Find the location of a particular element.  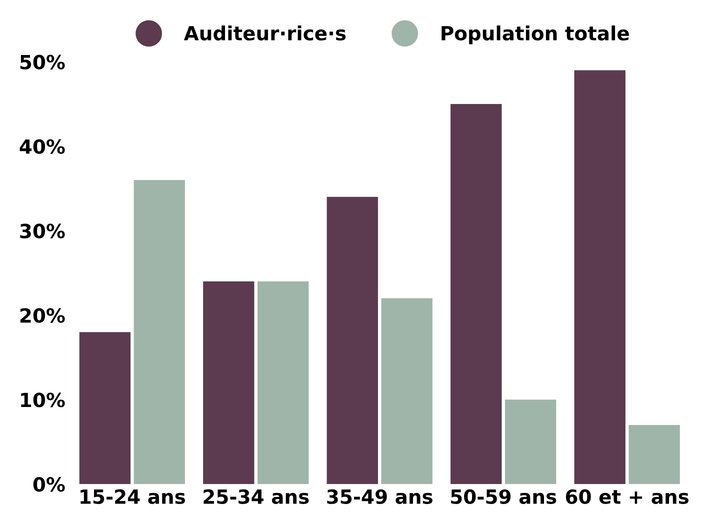

x-tick-label: 35-49 ans is located at coordinates (379, 496).